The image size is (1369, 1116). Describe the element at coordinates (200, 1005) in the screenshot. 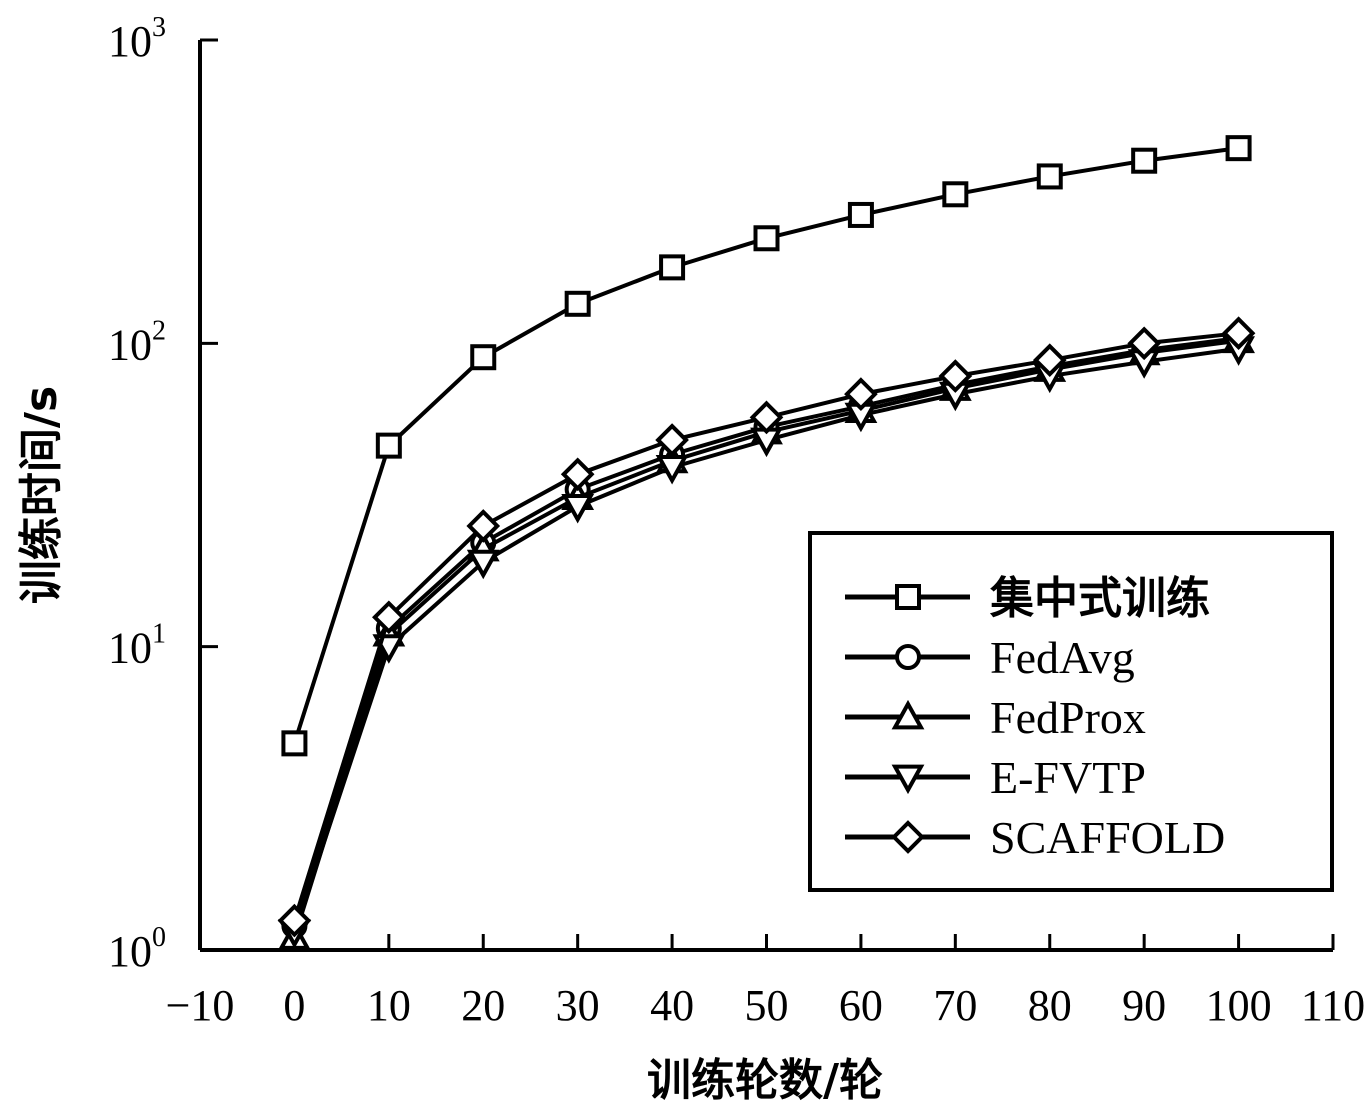

I see `x-tick-label: −10` at that location.